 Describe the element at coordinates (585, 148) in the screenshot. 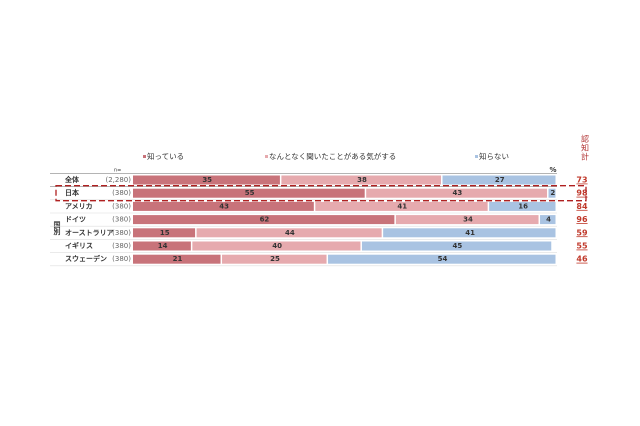

I see `total-header: 認知計` at that location.